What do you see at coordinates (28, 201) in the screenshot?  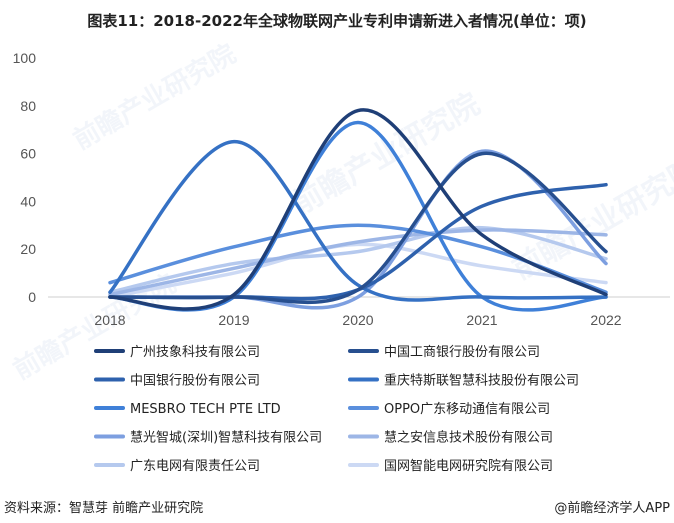 I see `y-tick-label: 40` at bounding box center [28, 201].